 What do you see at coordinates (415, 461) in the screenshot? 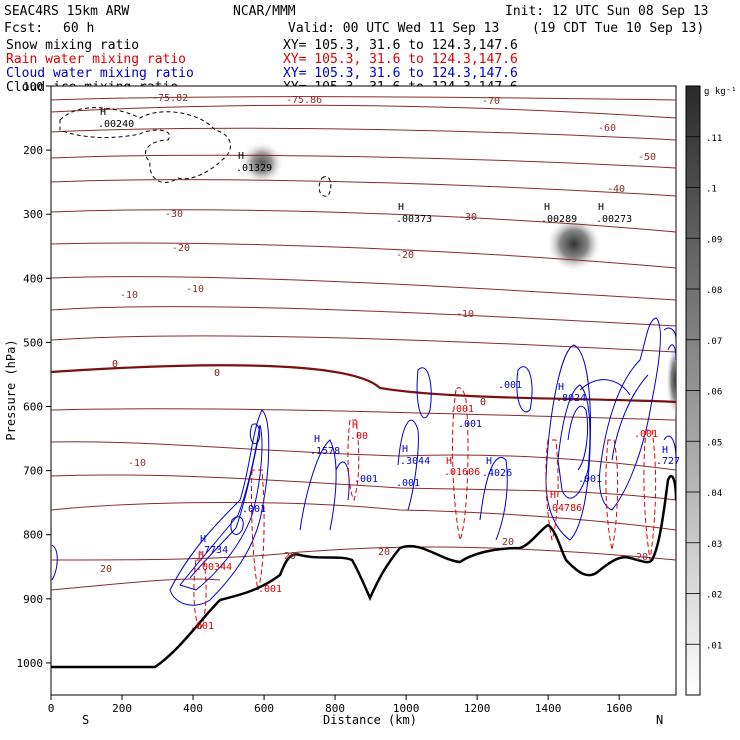
I see `max-value: .3044` at bounding box center [415, 461].